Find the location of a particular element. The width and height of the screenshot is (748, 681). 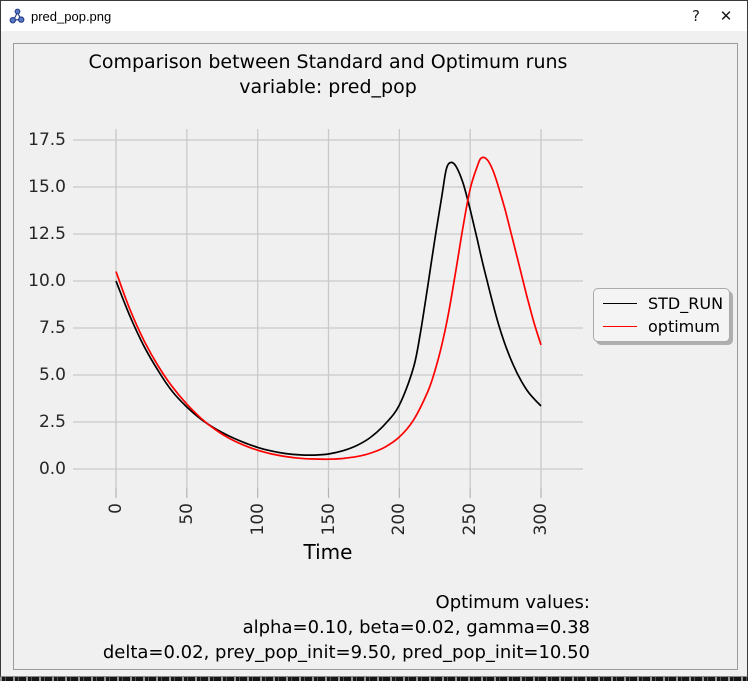

annotation-line2: alpha=0.10, beta=0.02, gamma=0.38 is located at coordinates (416, 627).